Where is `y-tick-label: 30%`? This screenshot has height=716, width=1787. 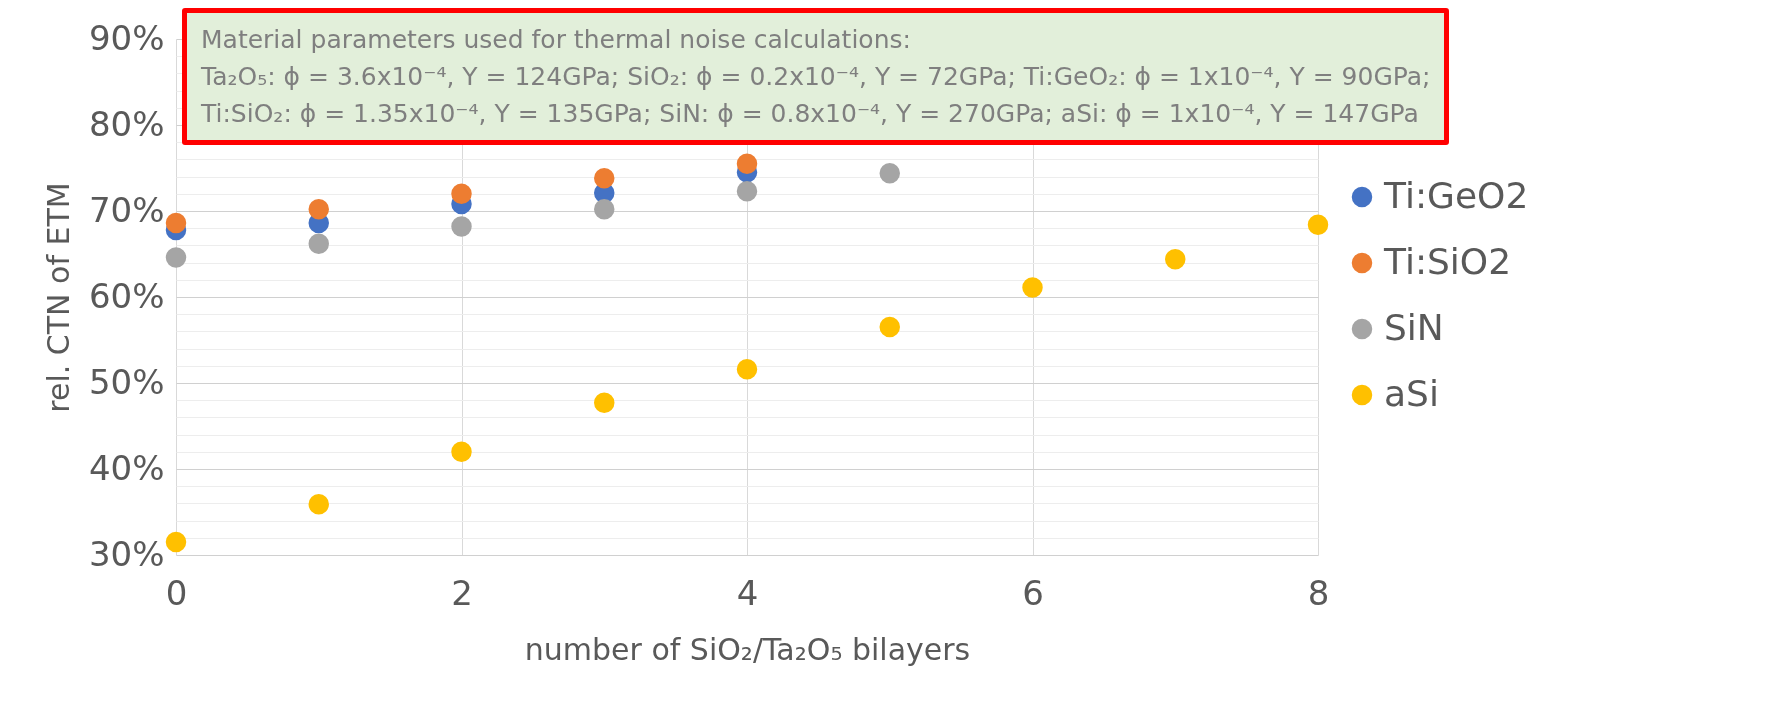
y-tick-label: 30% is located at coordinates (126, 553).